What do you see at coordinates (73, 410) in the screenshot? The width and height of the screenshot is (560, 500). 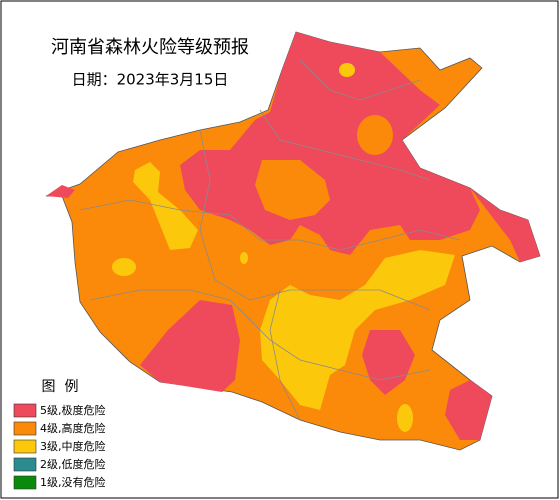 I see `legend-label: 5级,极度危险` at bounding box center [73, 410].